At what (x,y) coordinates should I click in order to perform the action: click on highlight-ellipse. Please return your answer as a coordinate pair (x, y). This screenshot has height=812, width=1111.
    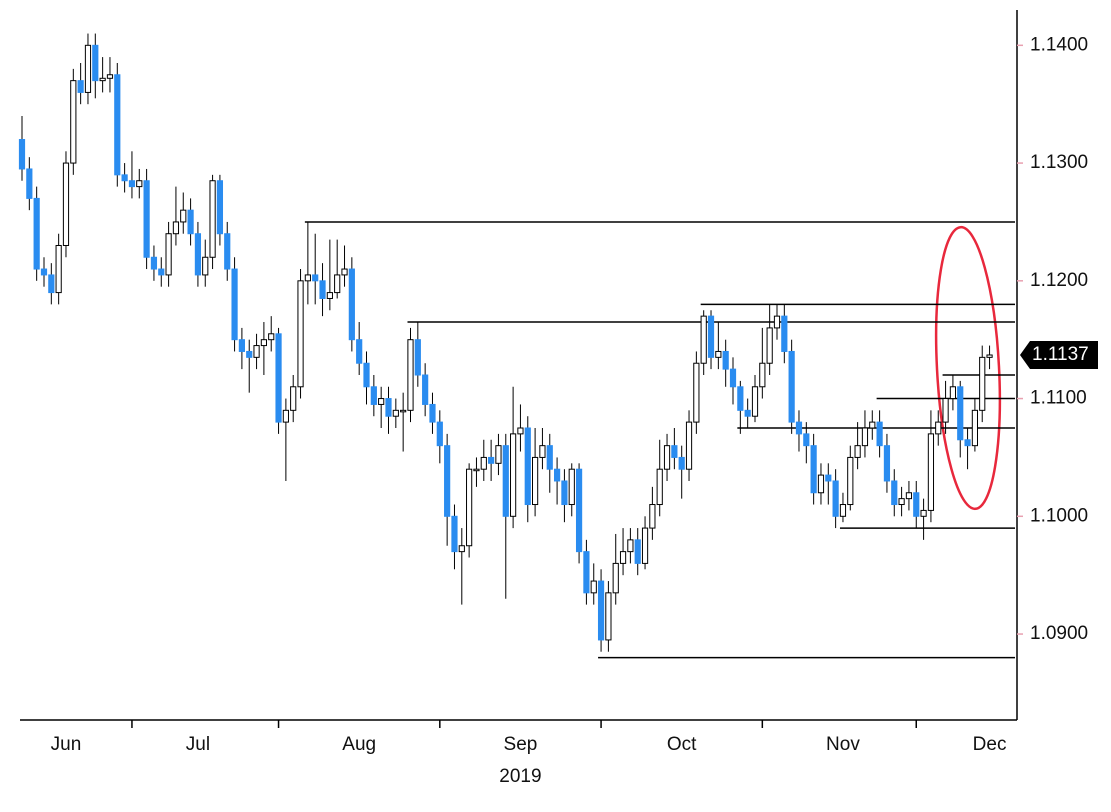
    Looking at the image, I should click on (968, 368).